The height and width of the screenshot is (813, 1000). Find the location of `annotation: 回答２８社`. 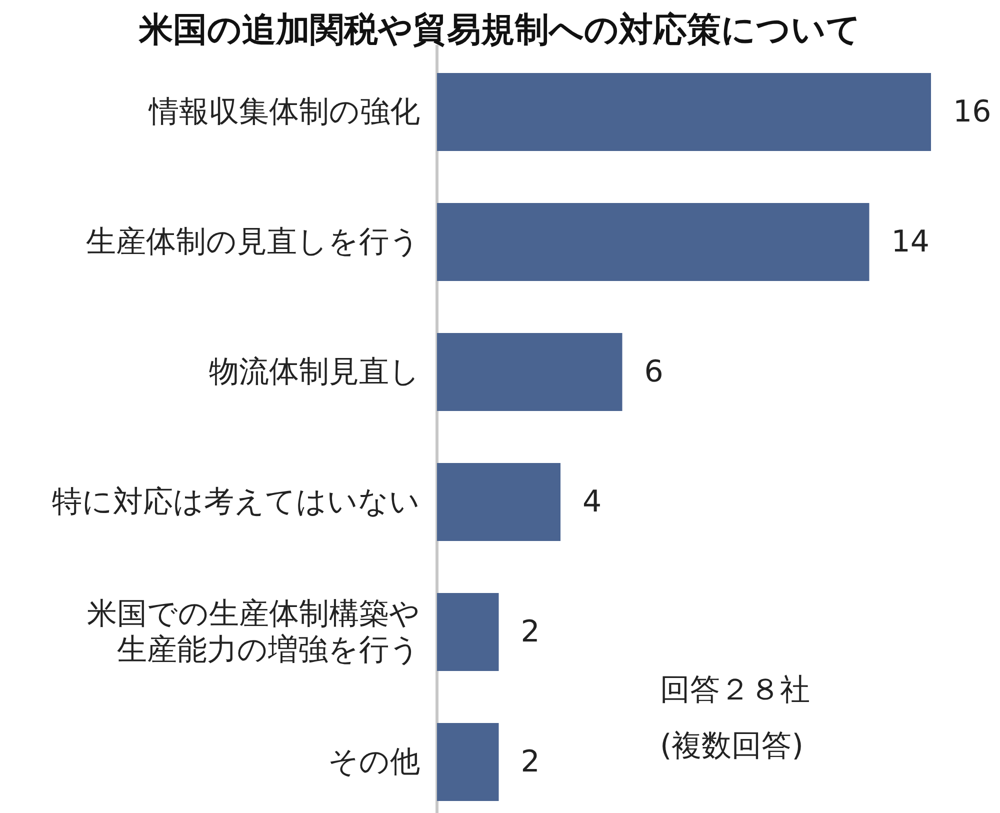

annotation: 回答２８社 is located at coordinates (735, 690).